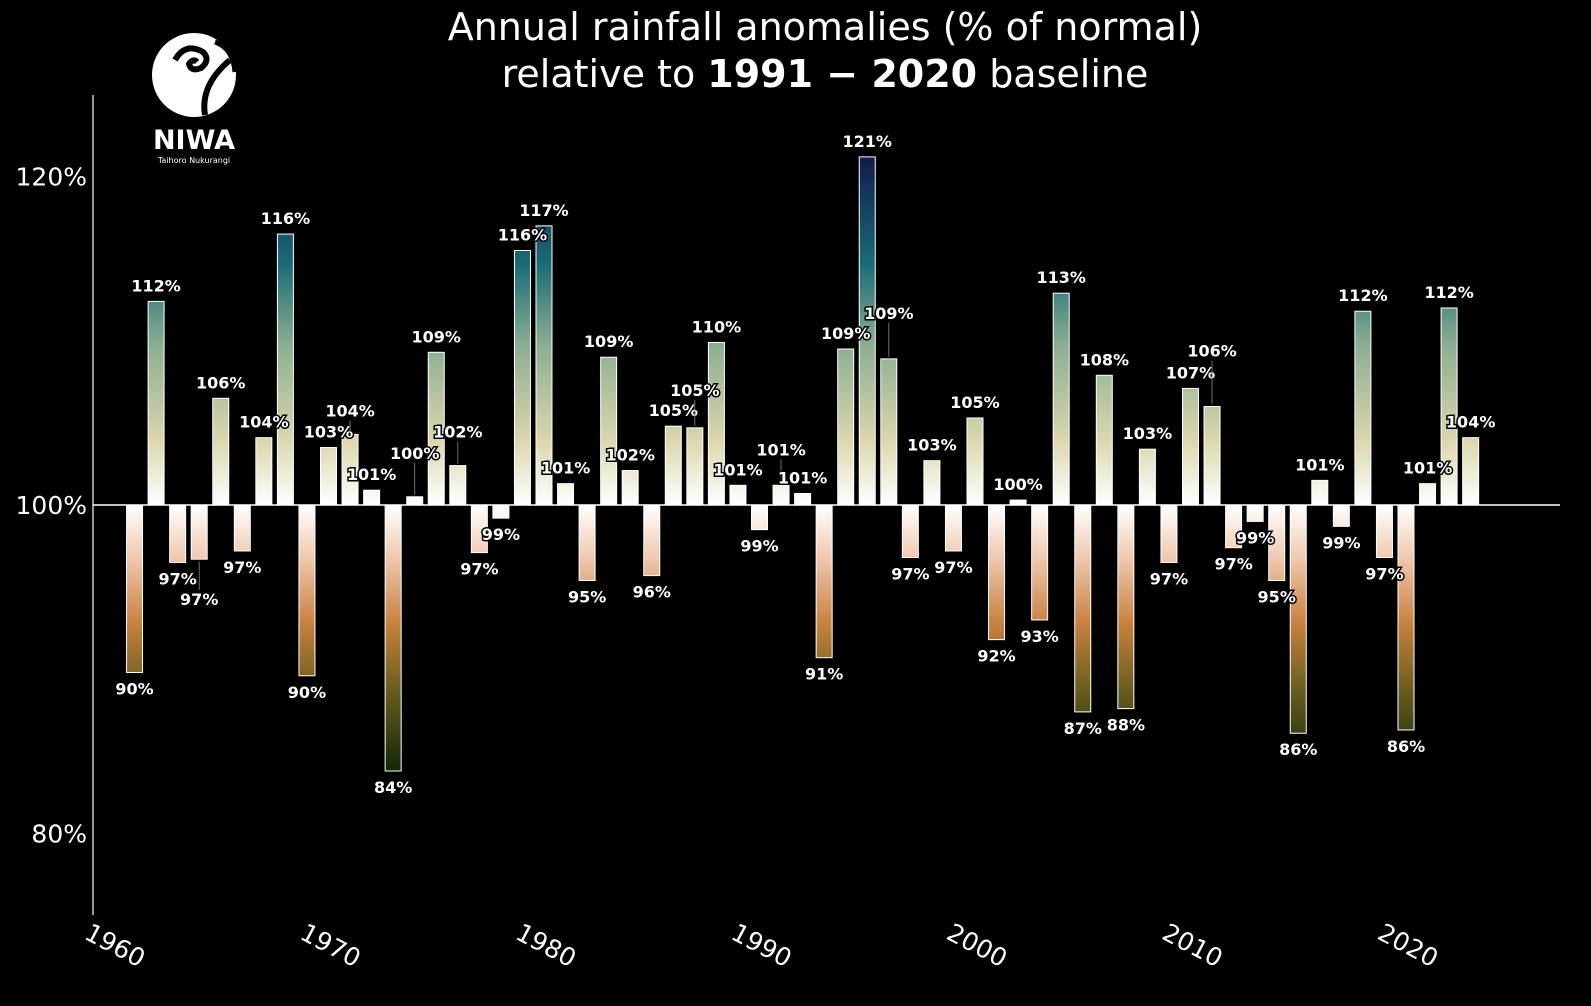  Describe the element at coordinates (1040, 636) in the screenshot. I see `data-label-2003: 93%` at that location.